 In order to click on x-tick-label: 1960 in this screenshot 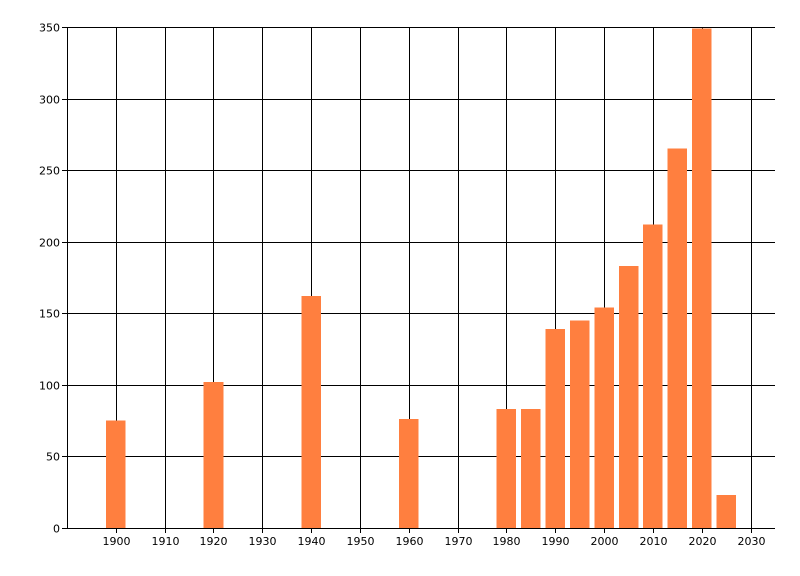, I will do `click(410, 541)`.